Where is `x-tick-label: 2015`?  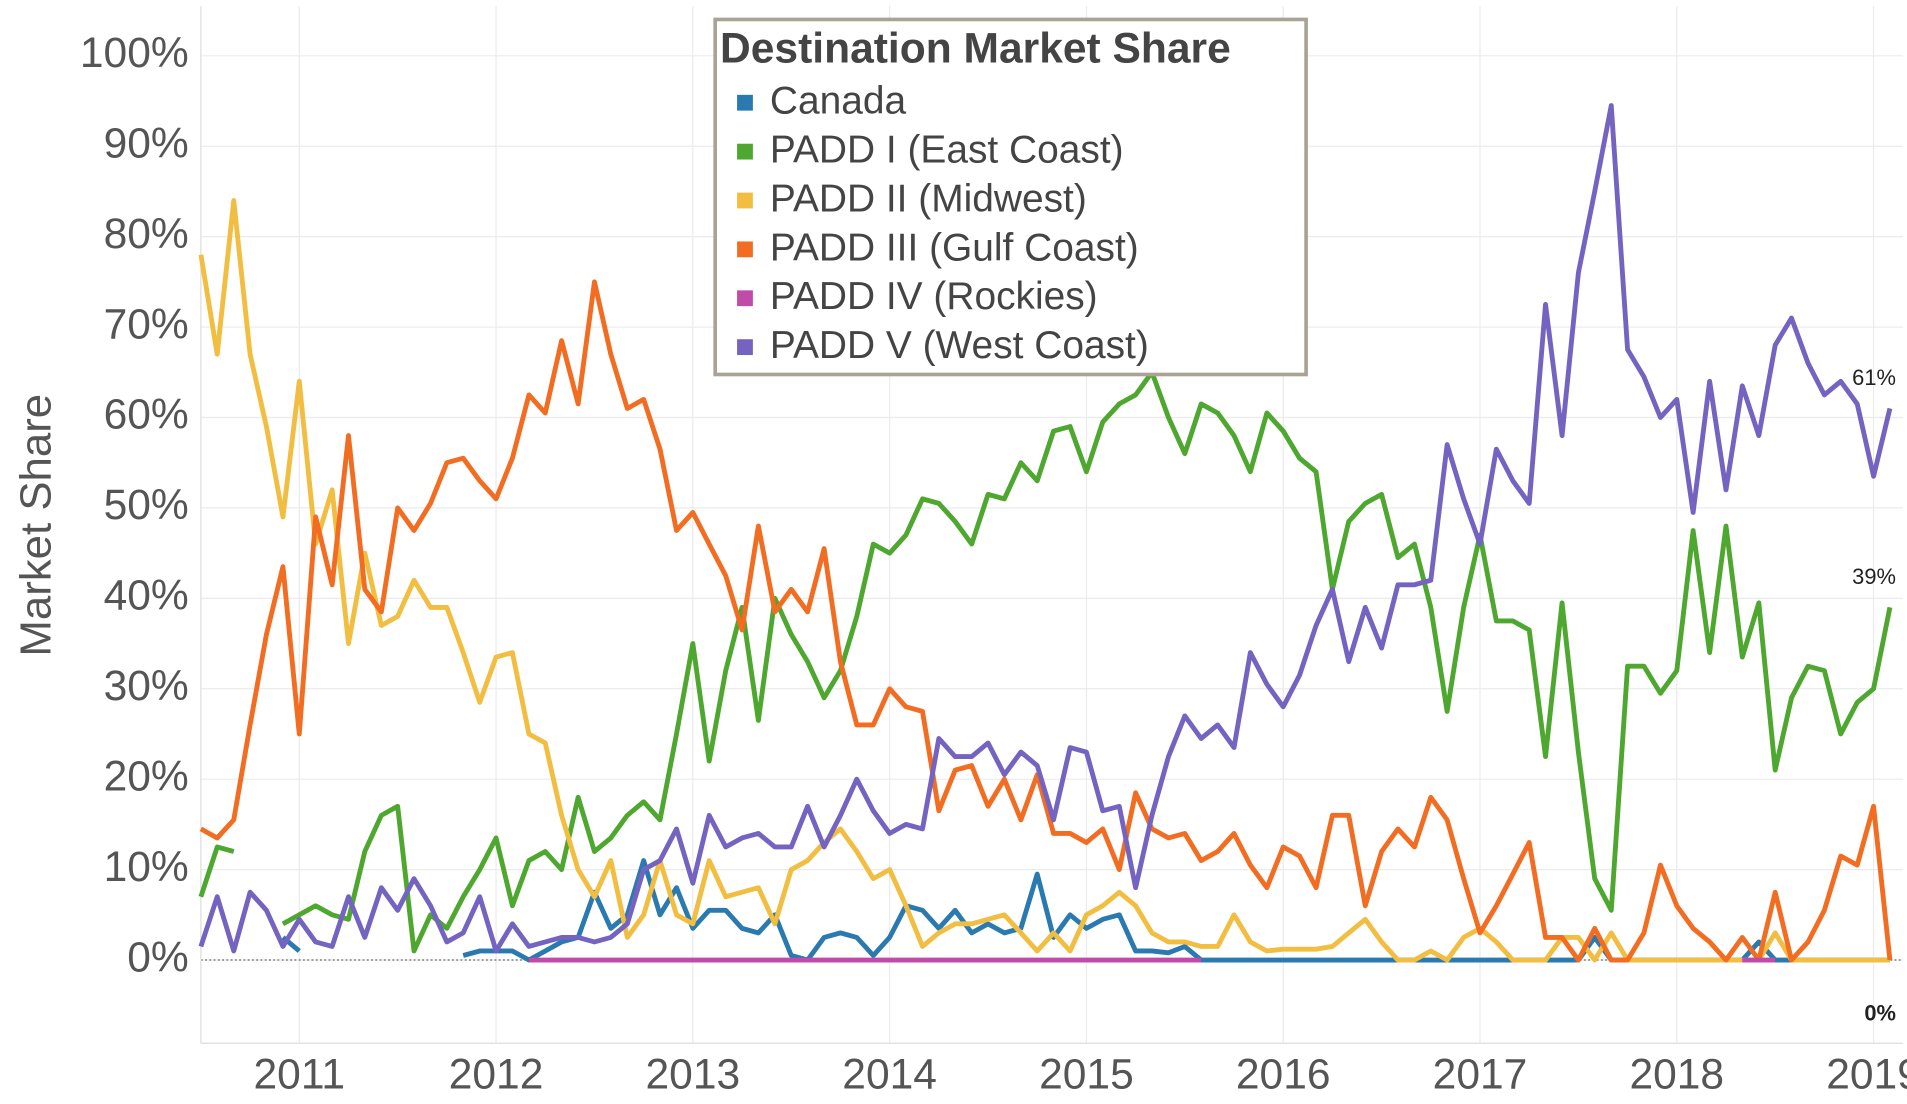
x-tick-label: 2015 is located at coordinates (1086, 1074).